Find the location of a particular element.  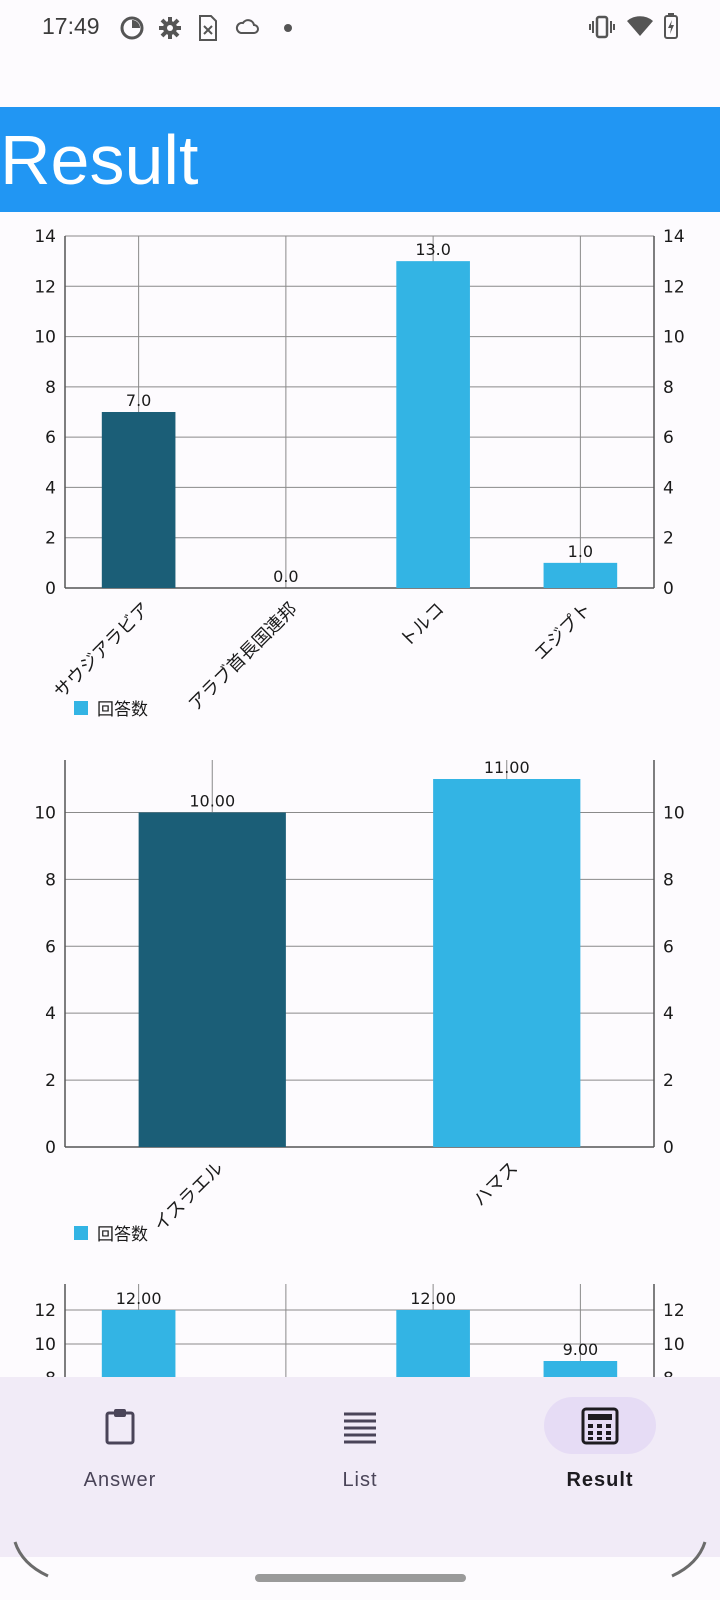

chart-1-xtick: トルコ is located at coordinates (422, 625).